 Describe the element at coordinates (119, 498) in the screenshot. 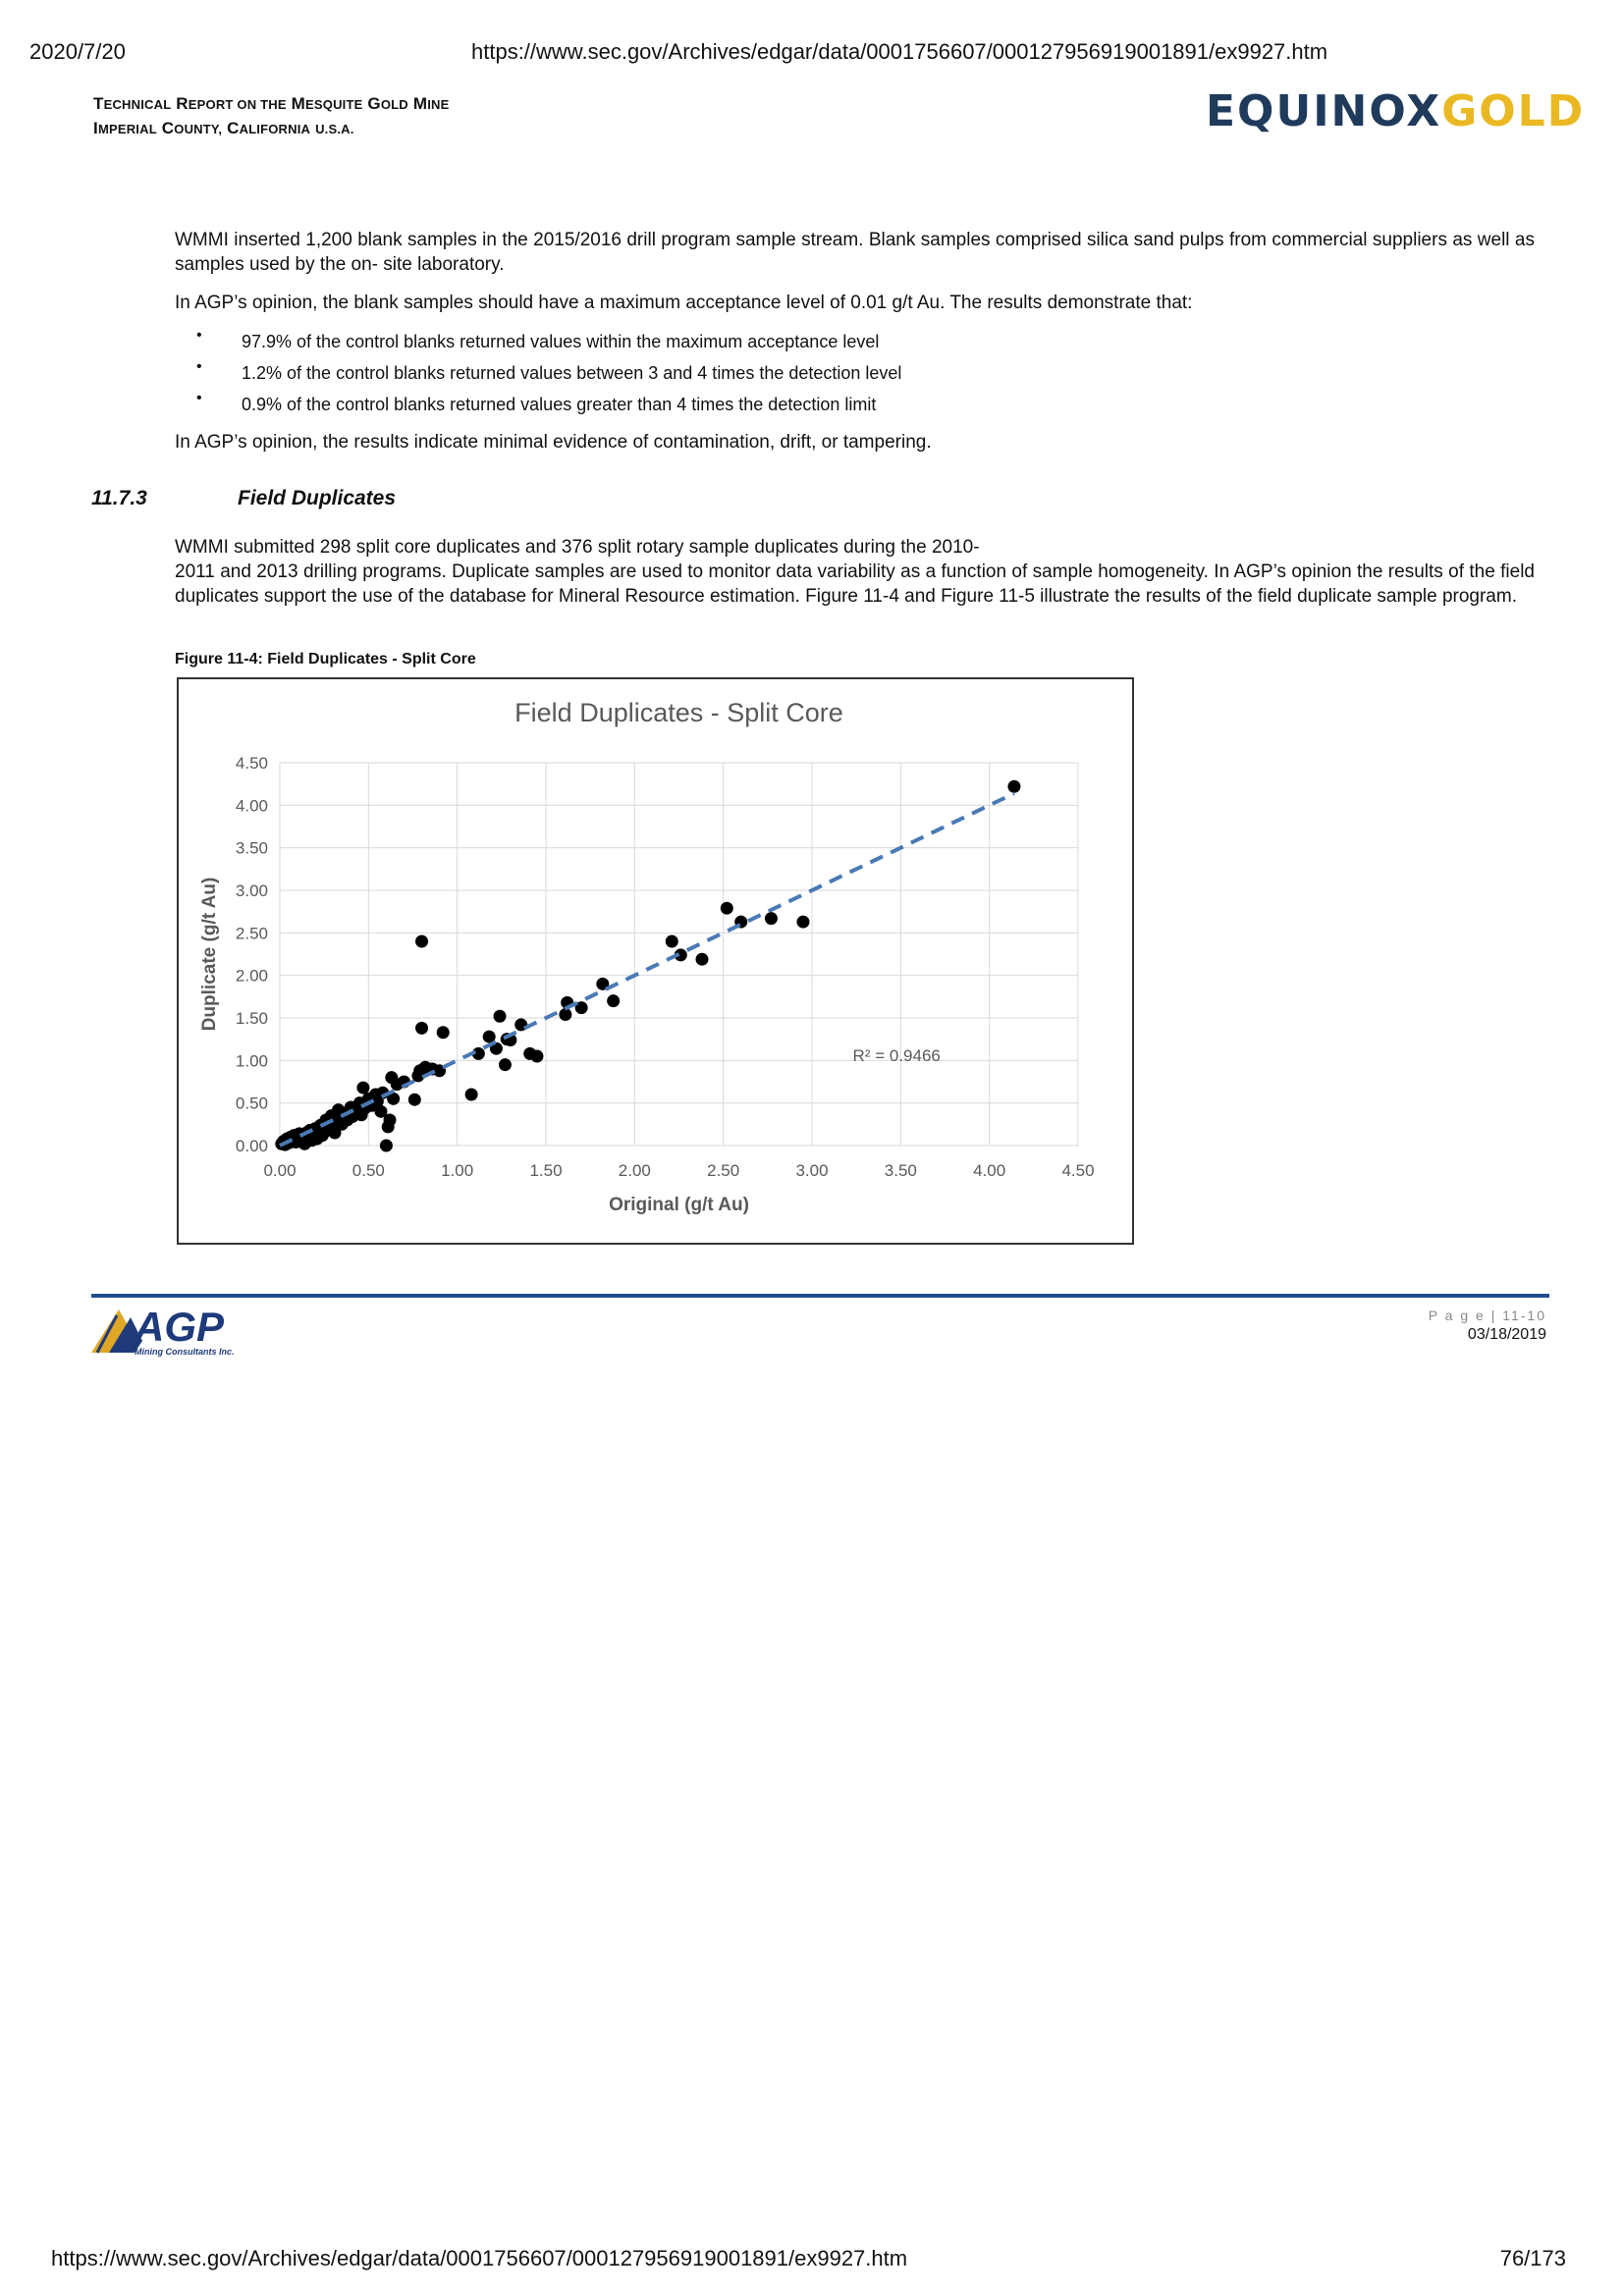

I see `section-number: 11.7.3` at that location.